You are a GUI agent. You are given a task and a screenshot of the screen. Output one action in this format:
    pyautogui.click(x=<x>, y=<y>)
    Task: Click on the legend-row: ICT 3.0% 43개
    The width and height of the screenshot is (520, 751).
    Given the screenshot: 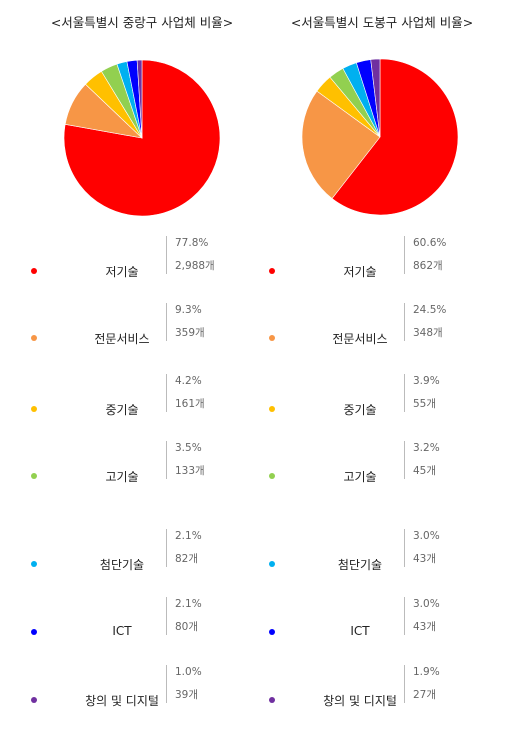 What is the action you would take?
    pyautogui.click(x=390, y=628)
    